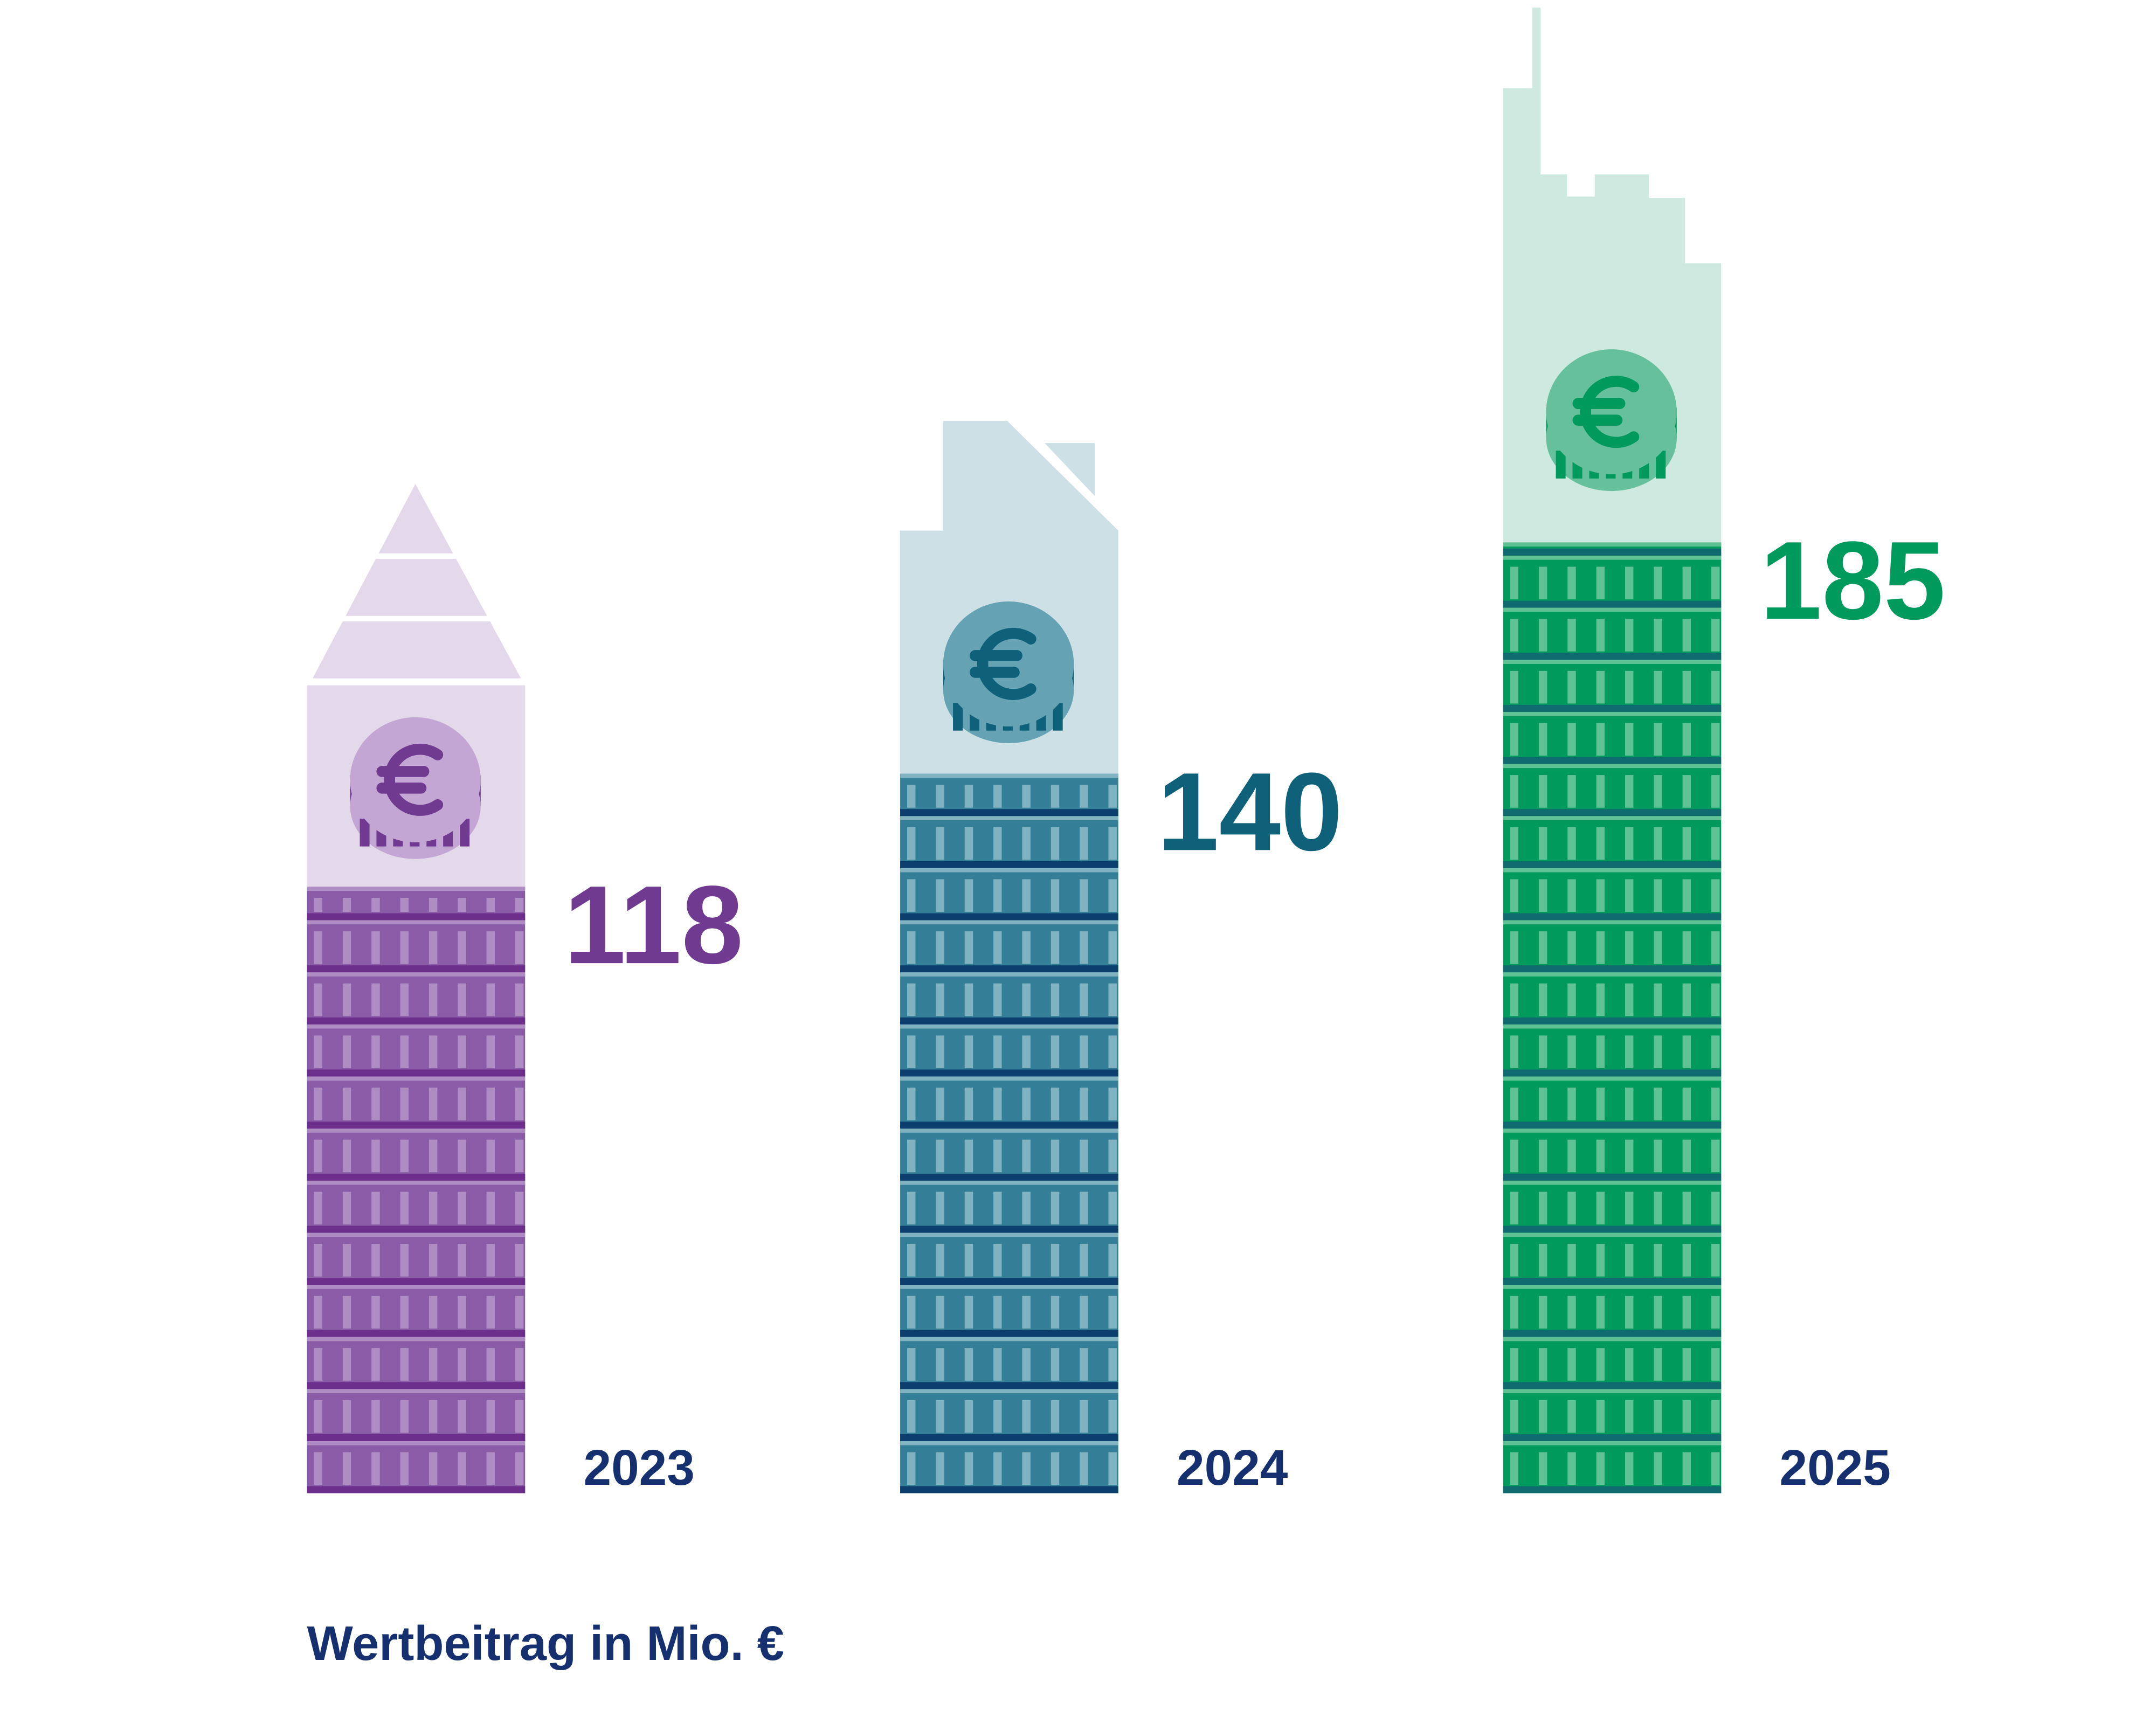 The height and width of the screenshot is (1730, 2156). What do you see at coordinates (1612, 412) in the screenshot?
I see `coin-face` at bounding box center [1612, 412].